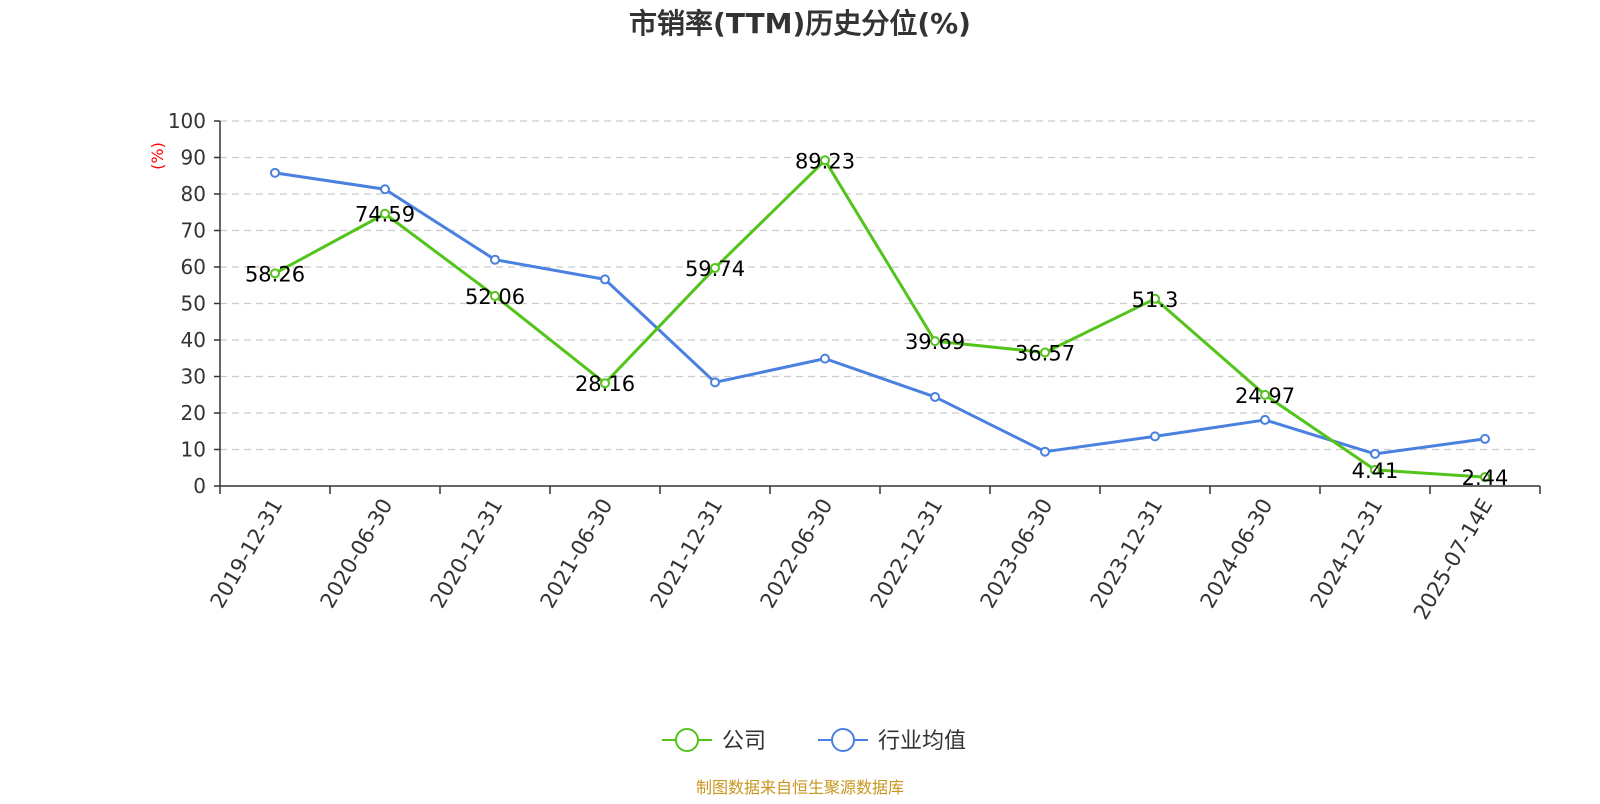  I want to click on y-tick-label: 100, so click(187, 121).